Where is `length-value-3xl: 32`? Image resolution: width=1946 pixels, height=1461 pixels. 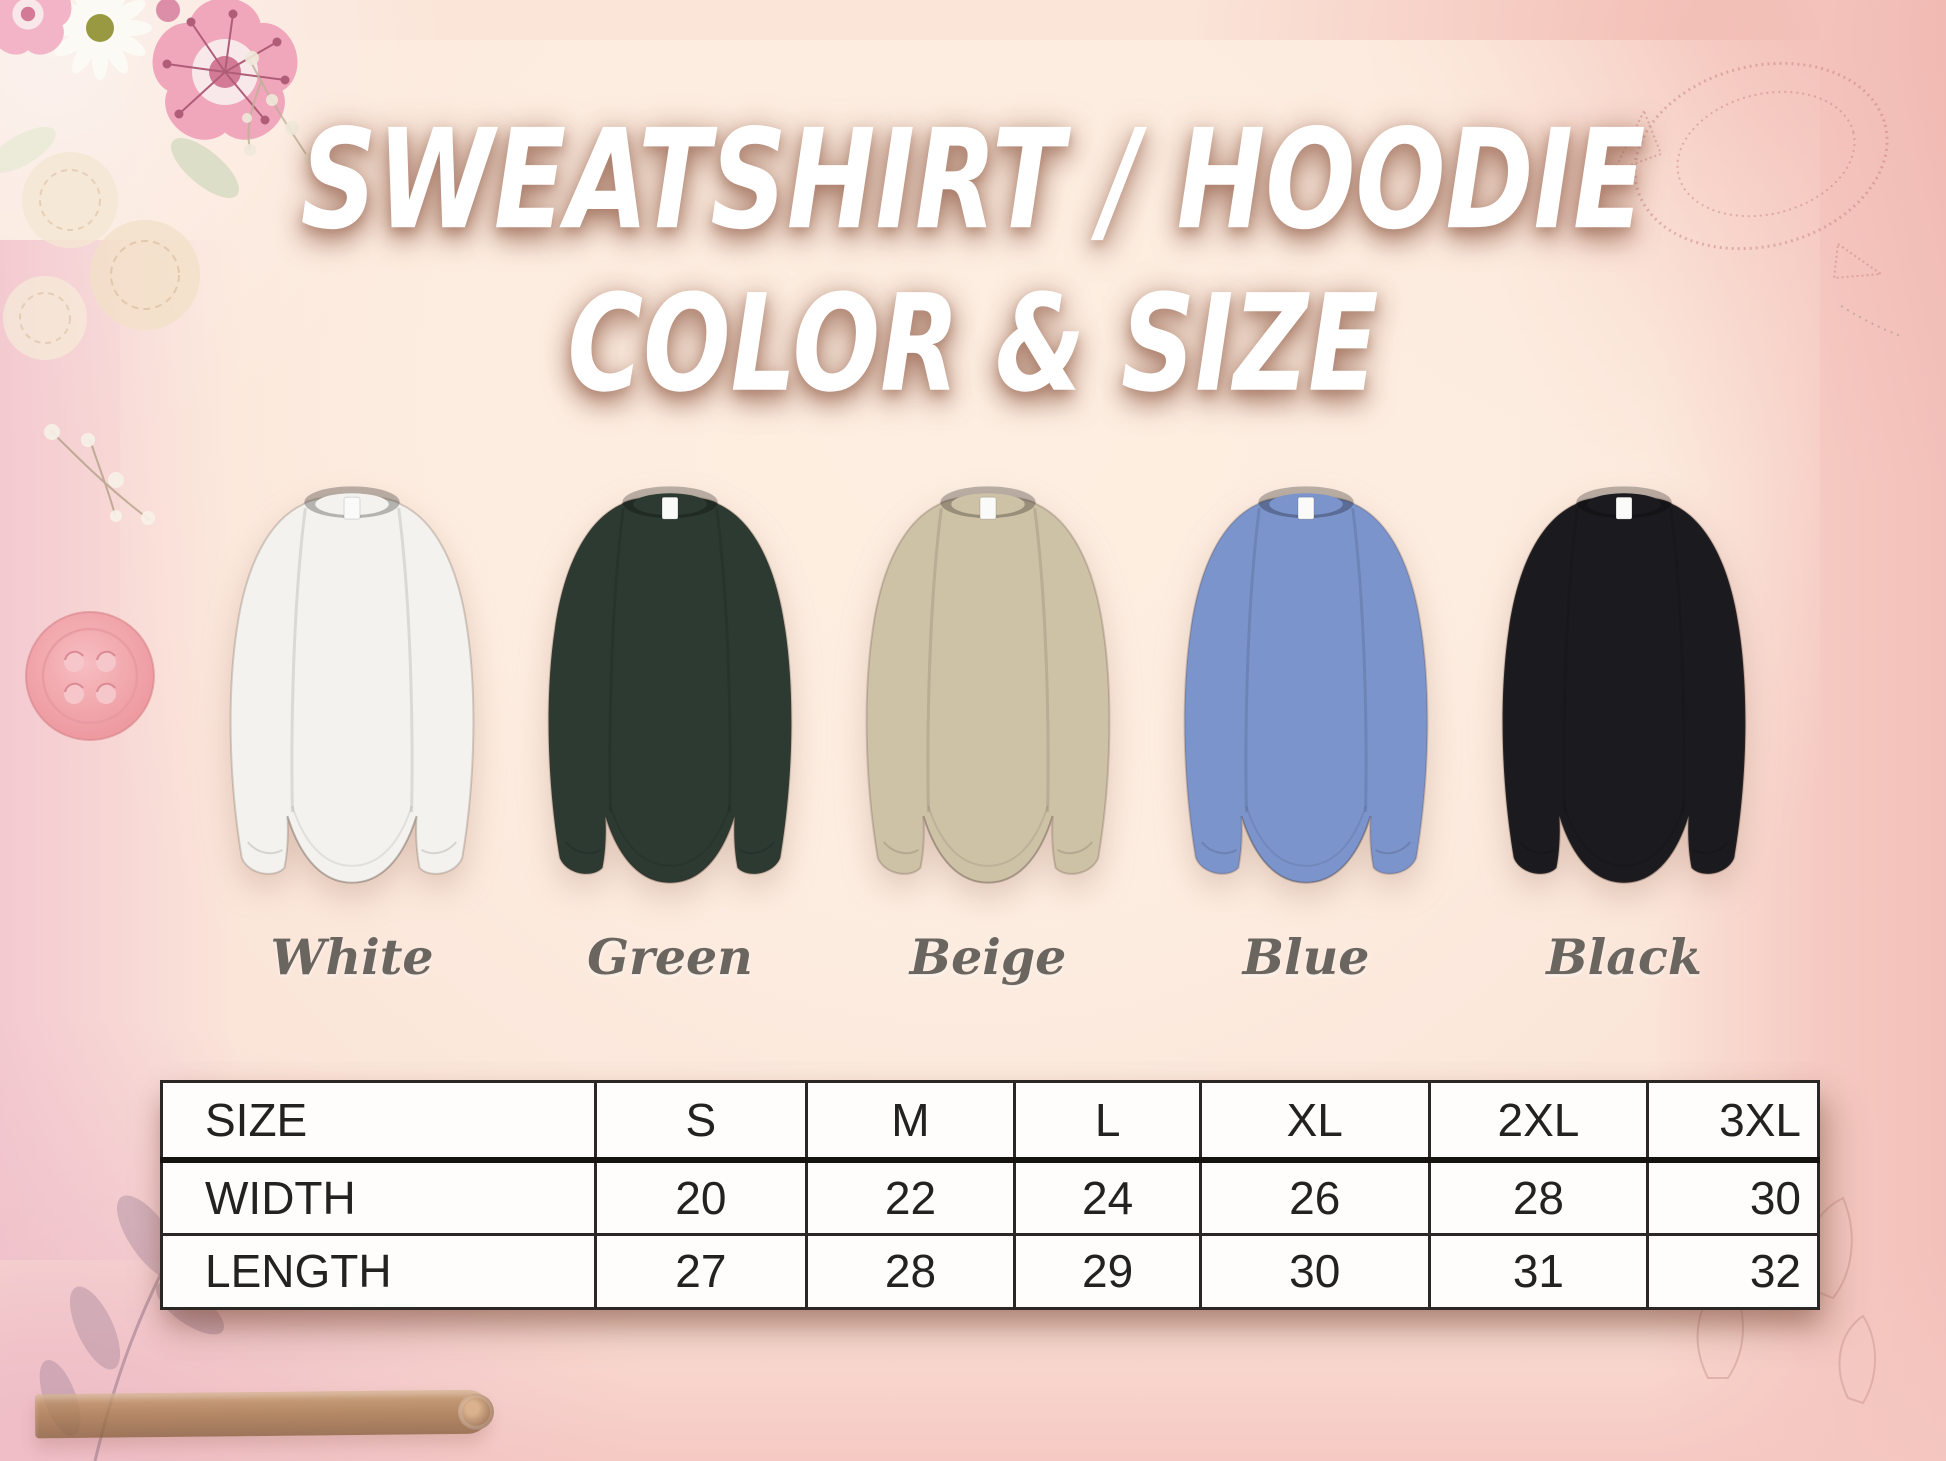 length-value-3xl: 32 is located at coordinates (1732, 1271).